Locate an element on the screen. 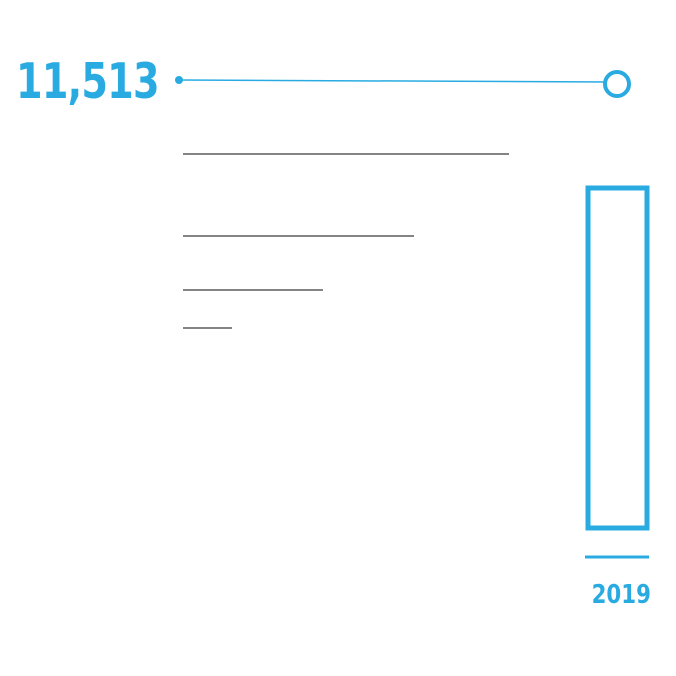 Image resolution: width=676 pixels, height=676 pixels. headline-value: 11,513 is located at coordinates (88, 81).